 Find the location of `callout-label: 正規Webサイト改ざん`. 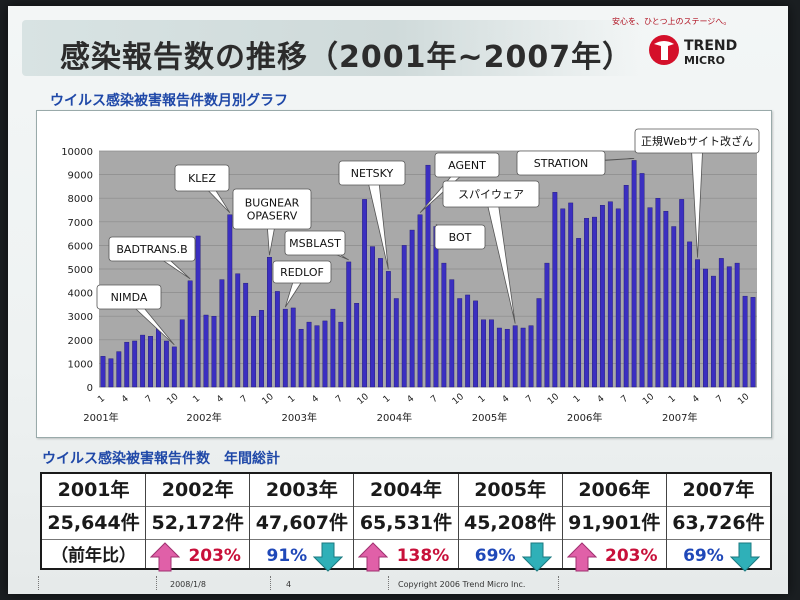

callout-label: 正規Webサイト改ざん is located at coordinates (697, 141).